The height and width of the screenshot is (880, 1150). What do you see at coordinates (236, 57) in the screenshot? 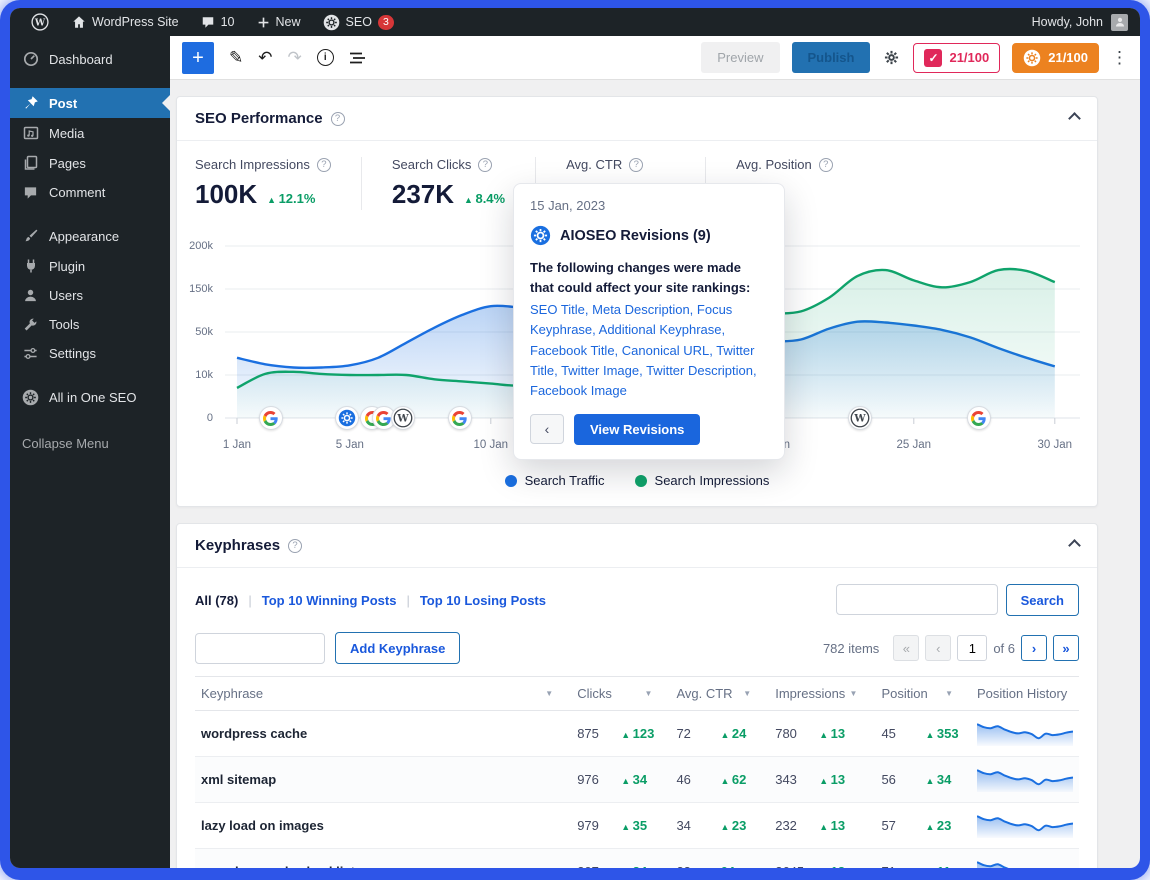
I see `edit-pencil-icon: ✎` at bounding box center [236, 57].